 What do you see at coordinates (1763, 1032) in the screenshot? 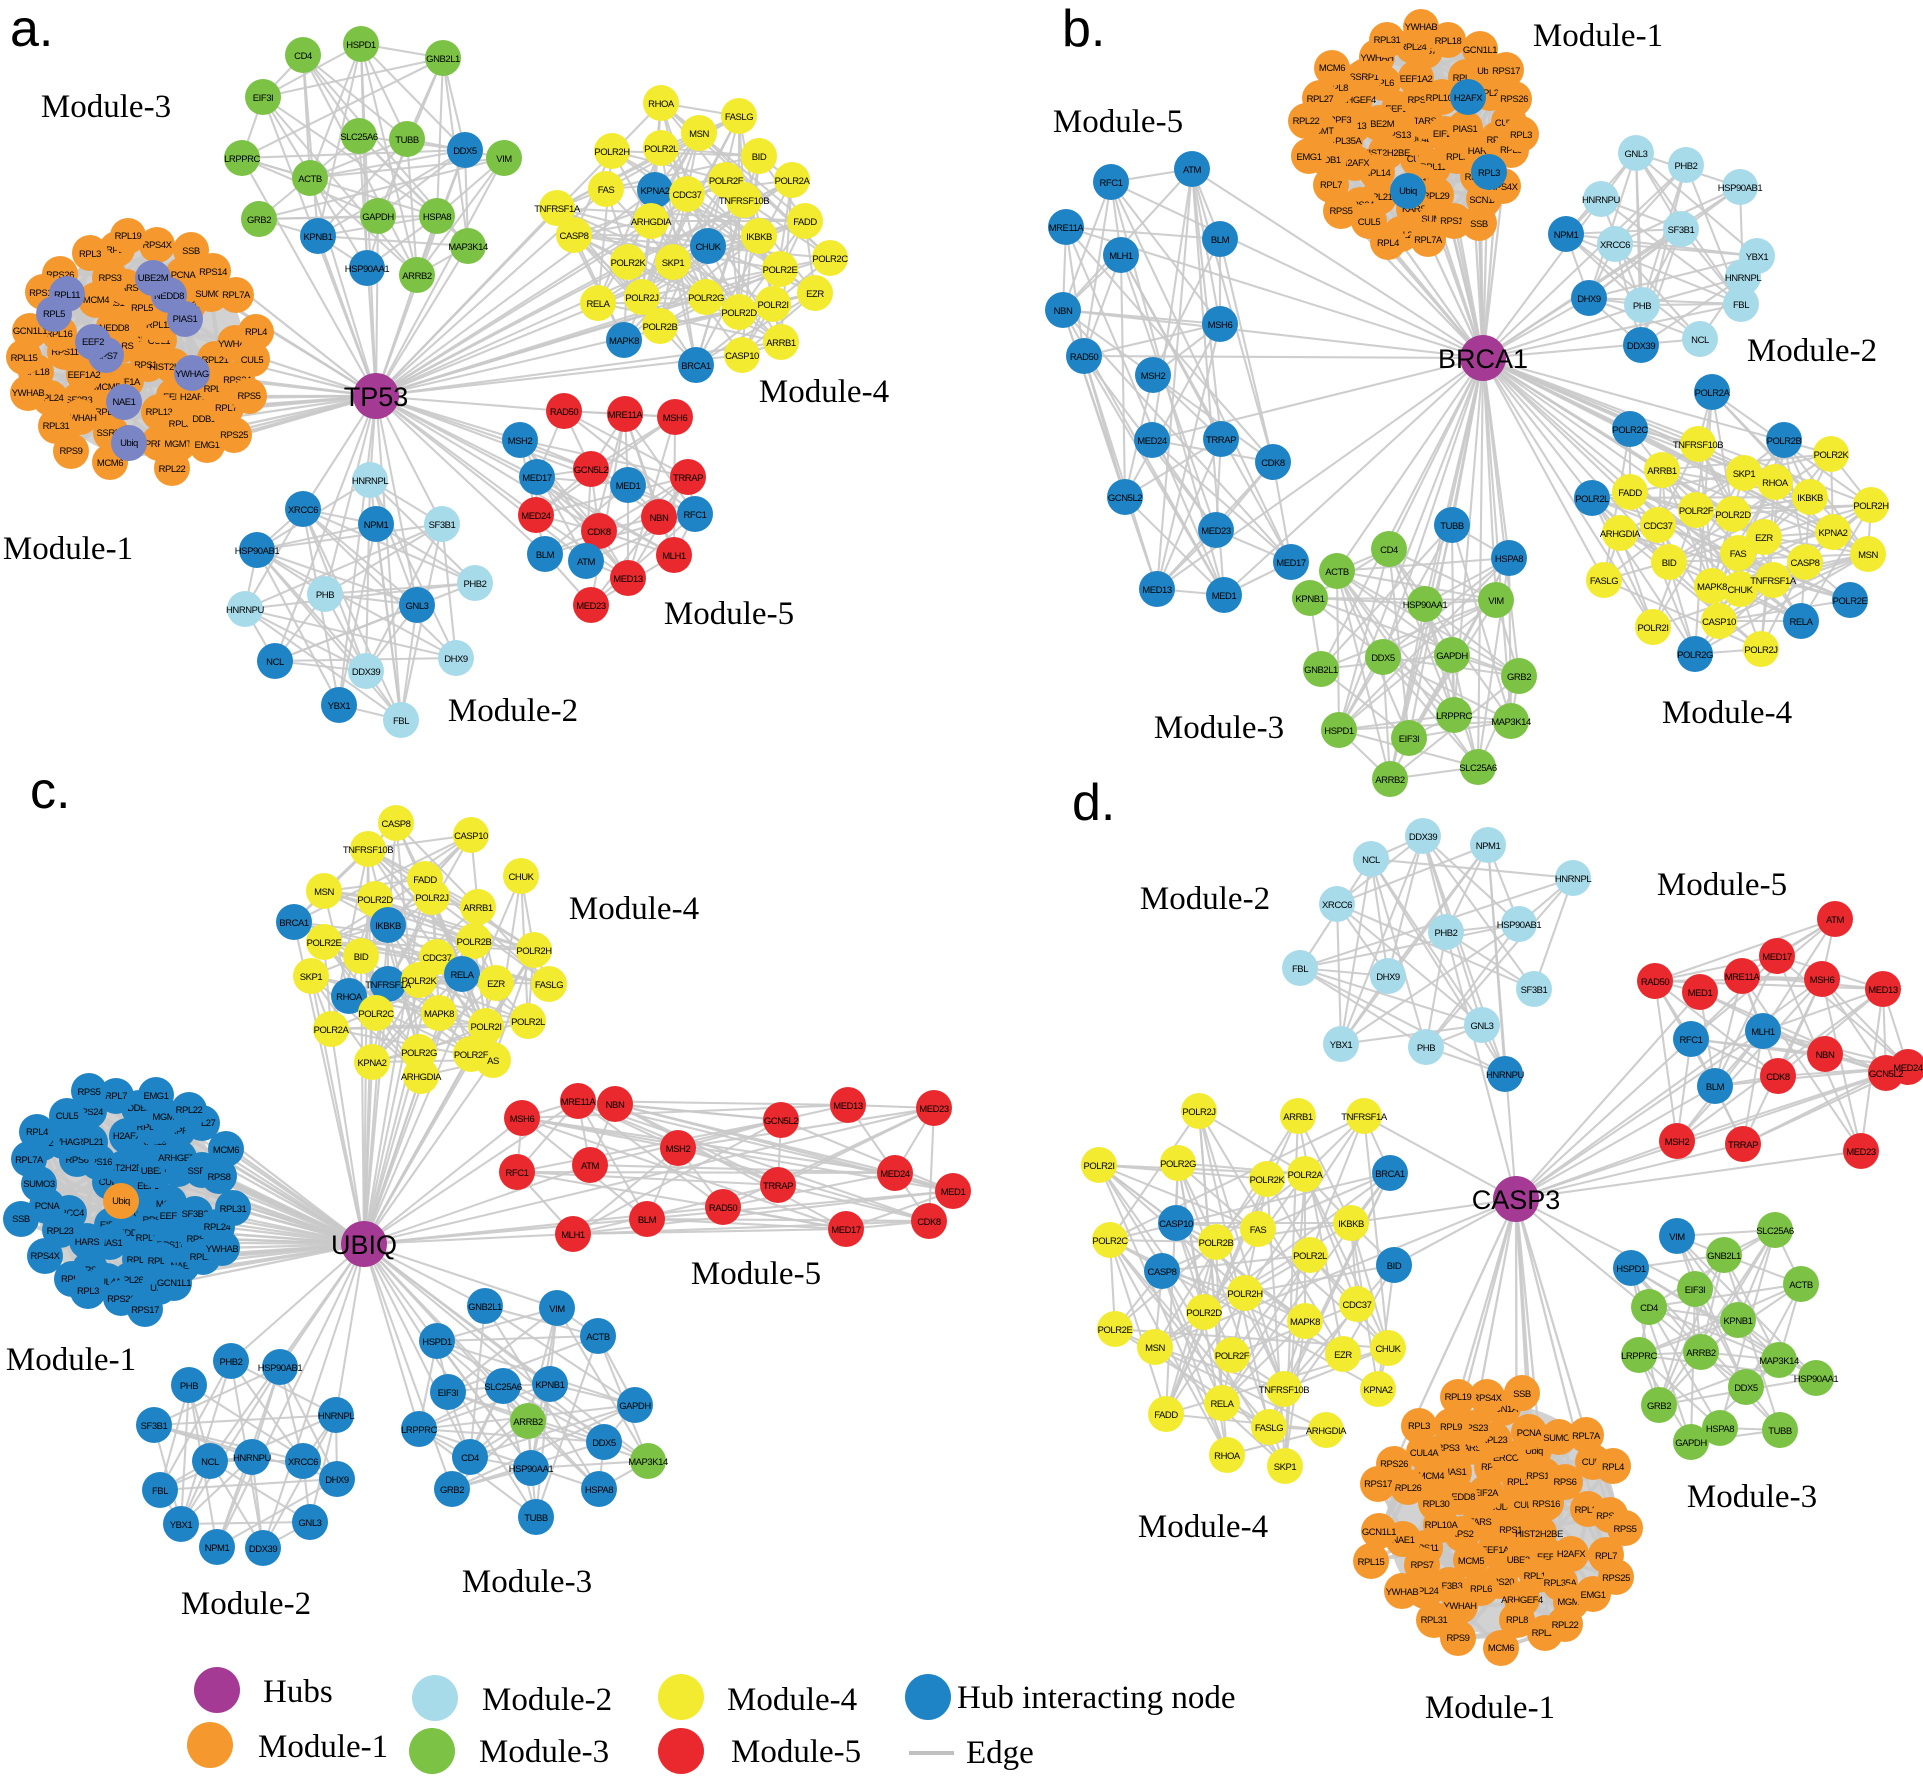
I see `svg-text: MLH1` at bounding box center [1763, 1032].